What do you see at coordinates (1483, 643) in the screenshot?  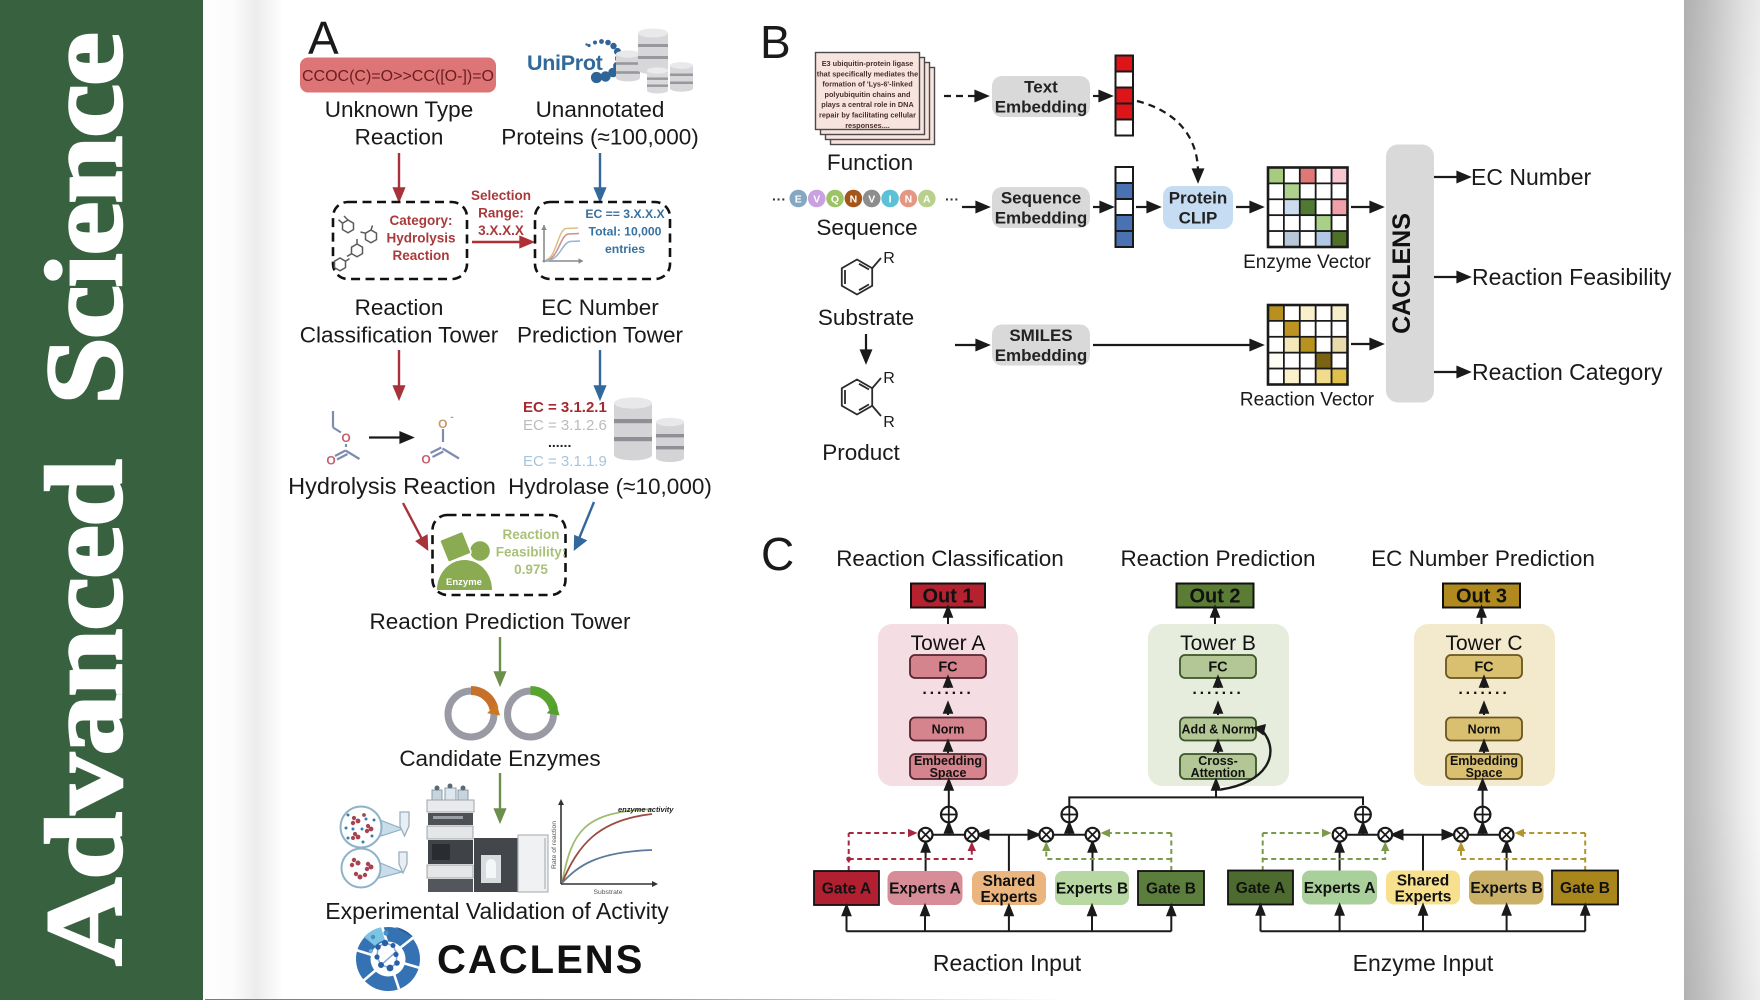 I see `svg-text: Tower C` at bounding box center [1483, 643].